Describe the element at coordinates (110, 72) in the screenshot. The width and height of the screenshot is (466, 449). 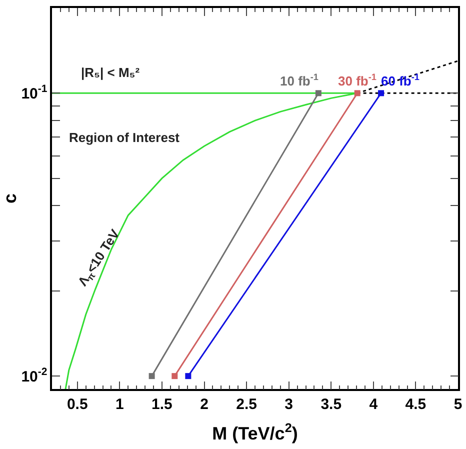
I see `annotation: |R₅| < M₅²` at that location.